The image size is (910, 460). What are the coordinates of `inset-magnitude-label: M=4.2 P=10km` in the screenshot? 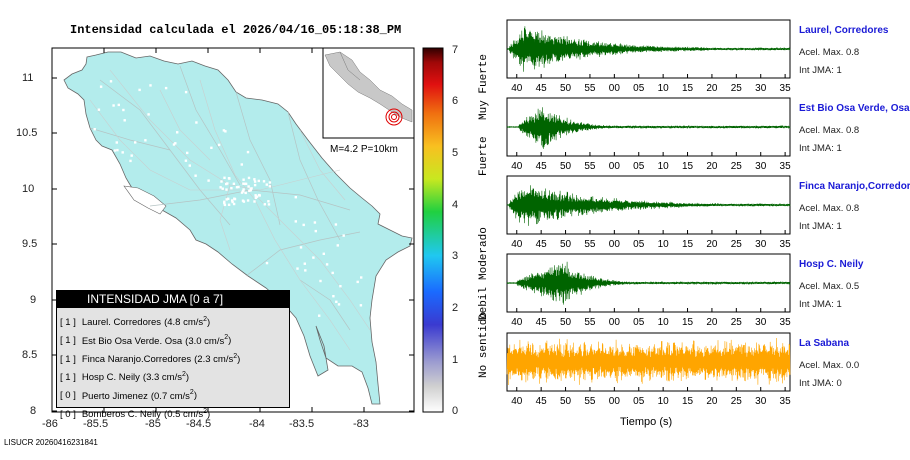 It's located at (364, 149).